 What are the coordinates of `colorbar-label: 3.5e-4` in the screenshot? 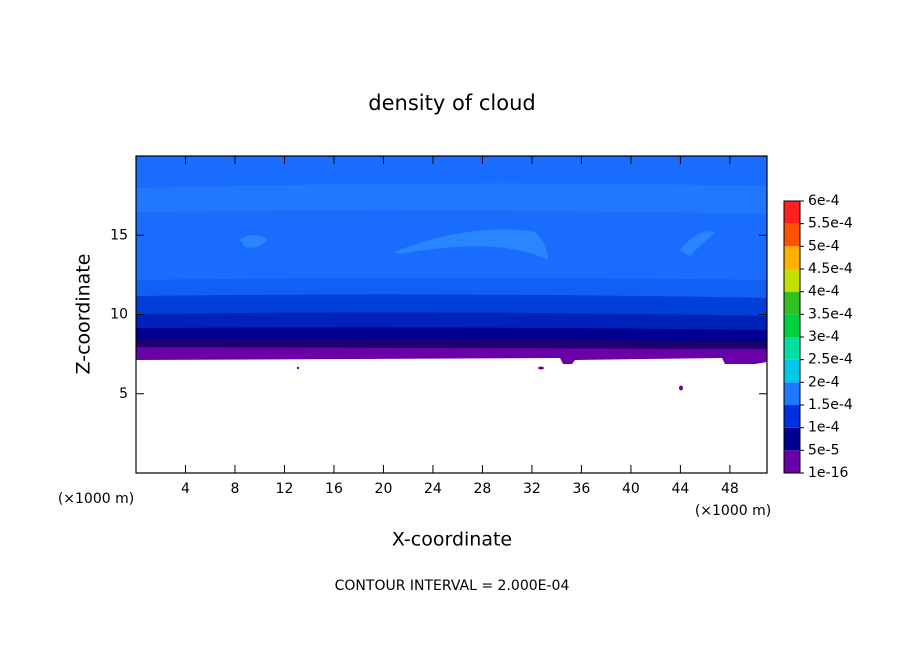 It's located at (830, 314).